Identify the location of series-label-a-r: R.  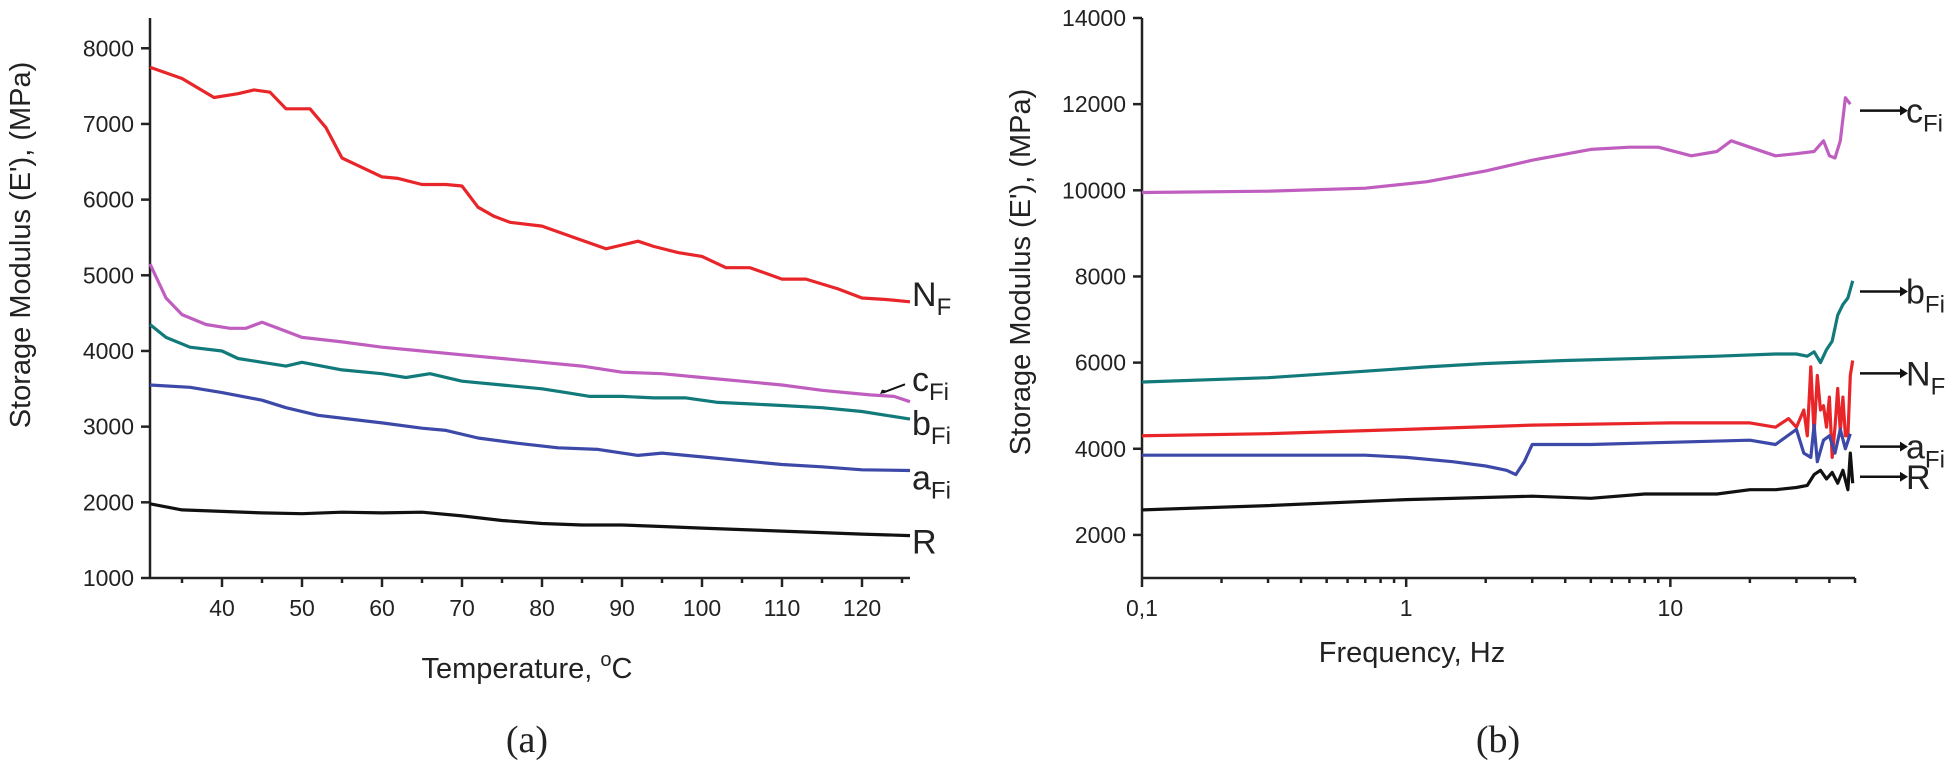
(924, 543).